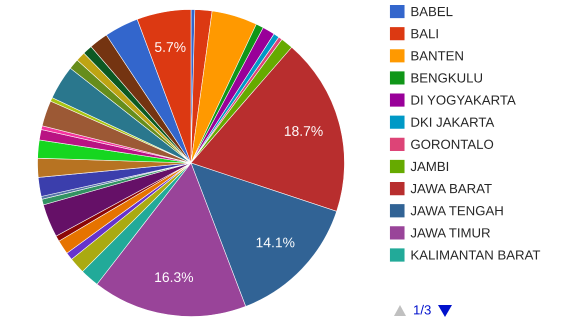  I want to click on data-label: 14.1%, so click(275, 243).